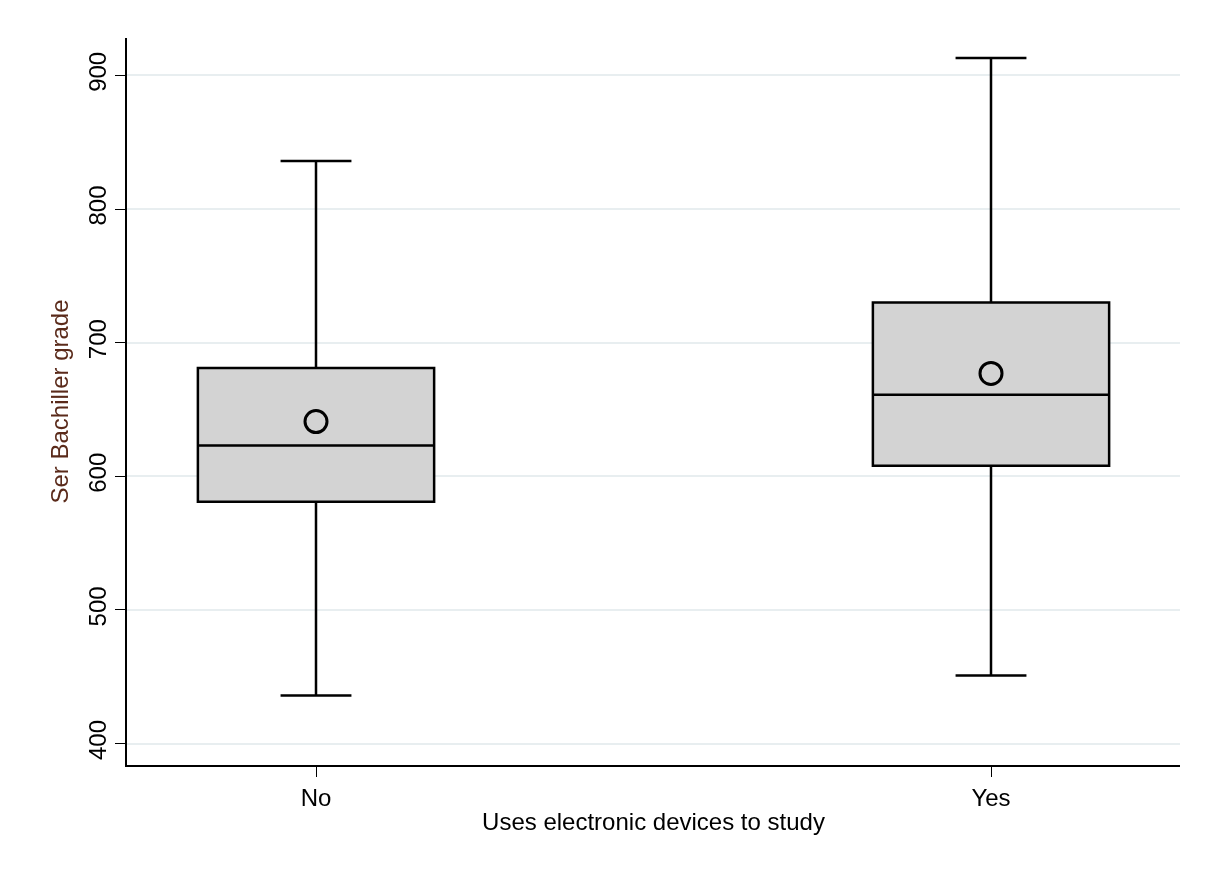  I want to click on x-tick-label: No, so click(316, 797).